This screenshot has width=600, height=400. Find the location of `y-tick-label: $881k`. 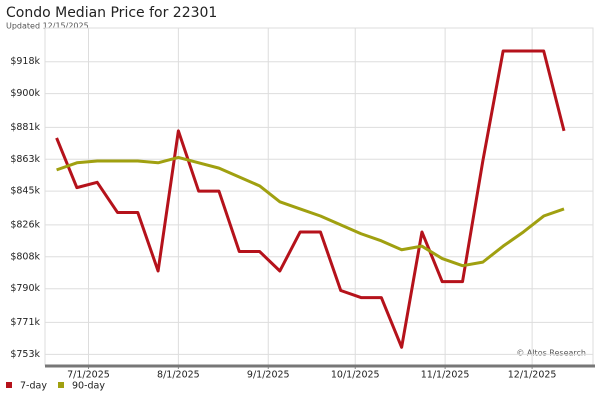

y-tick-label: $881k is located at coordinates (25, 127).